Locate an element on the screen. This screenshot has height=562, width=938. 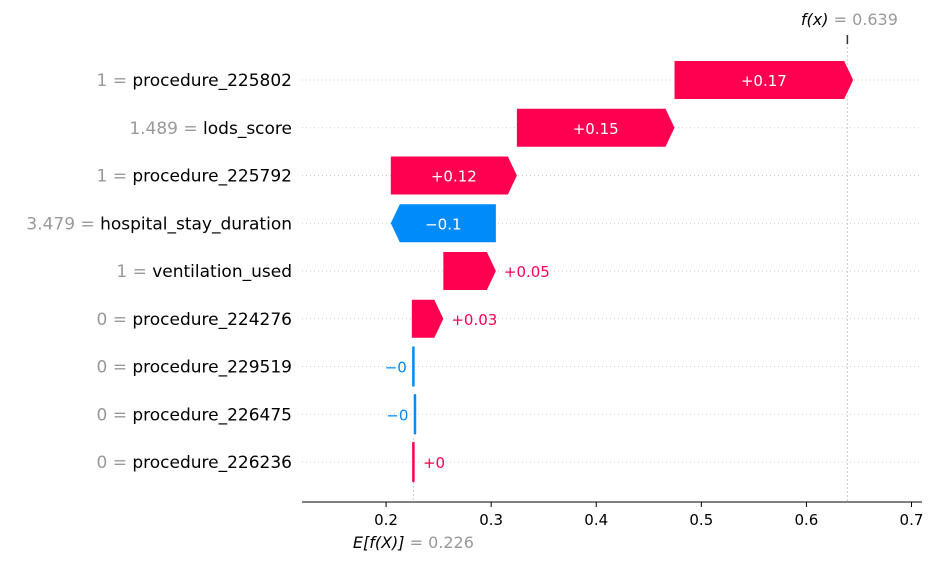
bar-value-label: +0 is located at coordinates (434, 463).